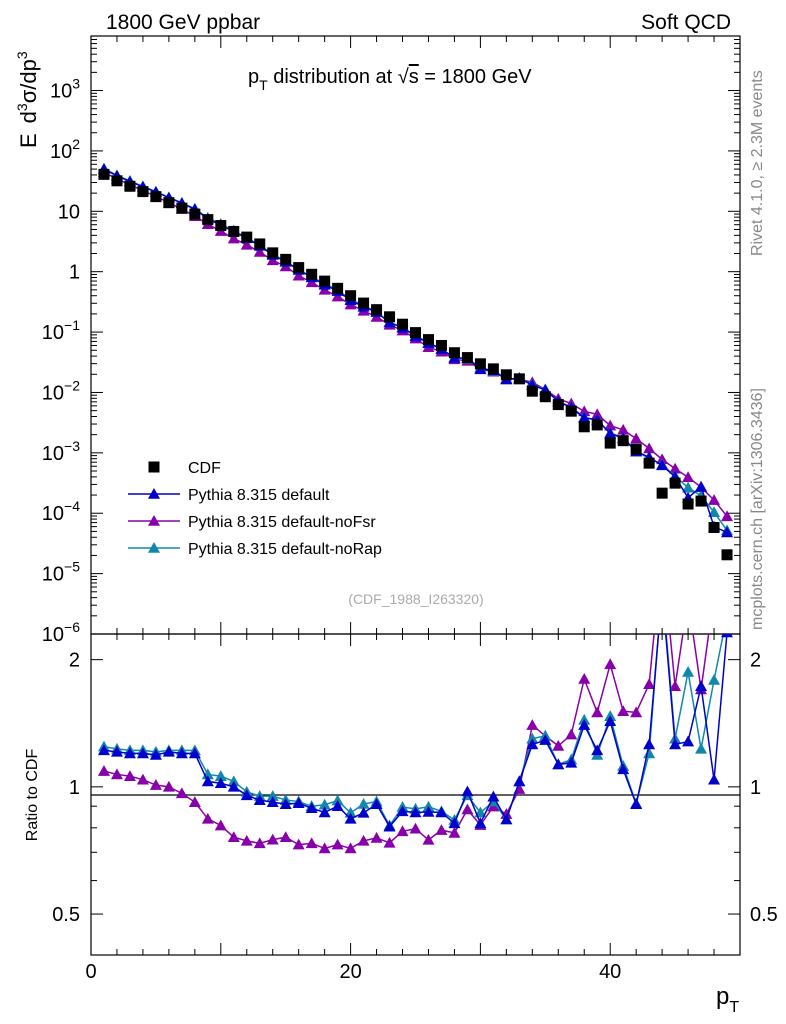 The width and height of the screenshot is (786, 1024). I want to click on mcplots-source-label: mcplots.cern.ch [arXiv:1306.3436], so click(757, 509).